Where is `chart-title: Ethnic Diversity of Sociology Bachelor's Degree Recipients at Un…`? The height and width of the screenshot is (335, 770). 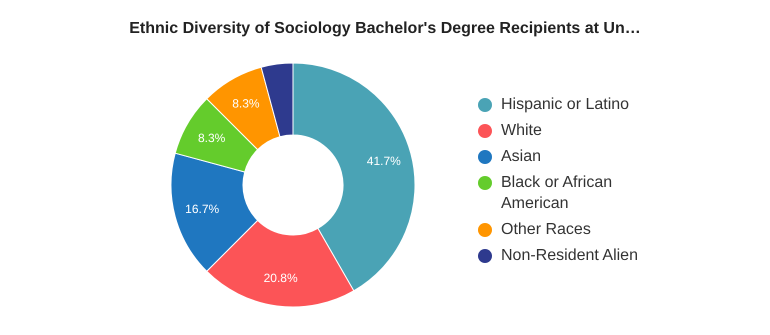
chart-title: Ethnic Diversity of Sociology Bachelor's Degree Recipients at Un… is located at coordinates (385, 29).